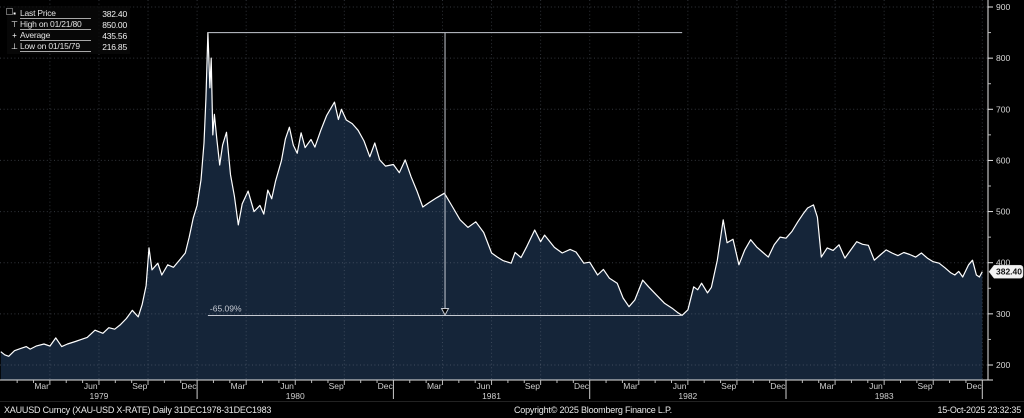  What do you see at coordinates (55, 46) in the screenshot?
I see `legend-label: Low on 01/15/79` at bounding box center [55, 46].